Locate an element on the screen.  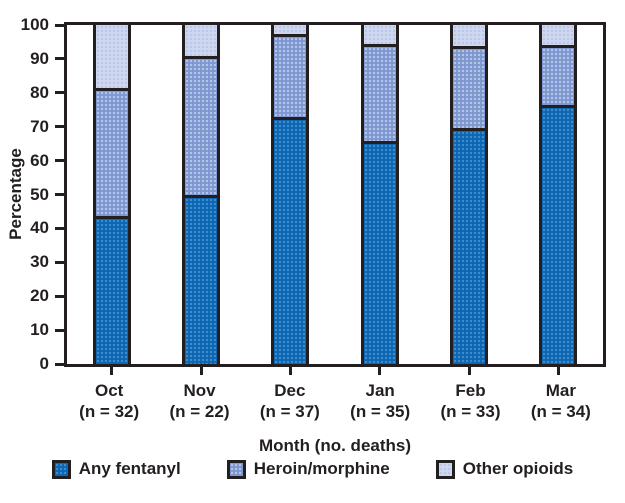
bar-segment-jan-other-opioids is located at coordinates (379, 35).